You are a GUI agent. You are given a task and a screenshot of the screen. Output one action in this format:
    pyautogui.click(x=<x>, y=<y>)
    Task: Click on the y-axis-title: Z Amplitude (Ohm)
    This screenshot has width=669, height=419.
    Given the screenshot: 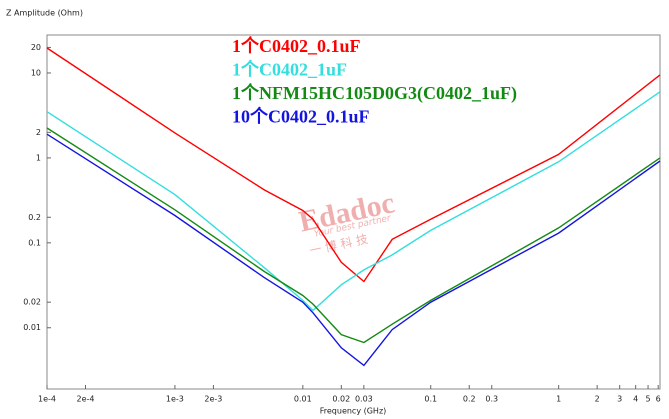 What is the action you would take?
    pyautogui.click(x=44, y=13)
    